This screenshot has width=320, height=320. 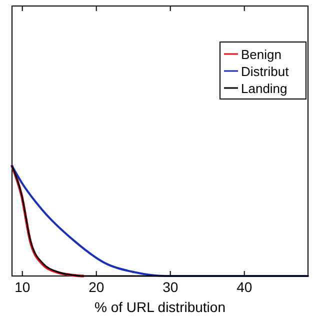 What do you see at coordinates (96, 287) in the screenshot?
I see `x-tick-label: 20` at bounding box center [96, 287].